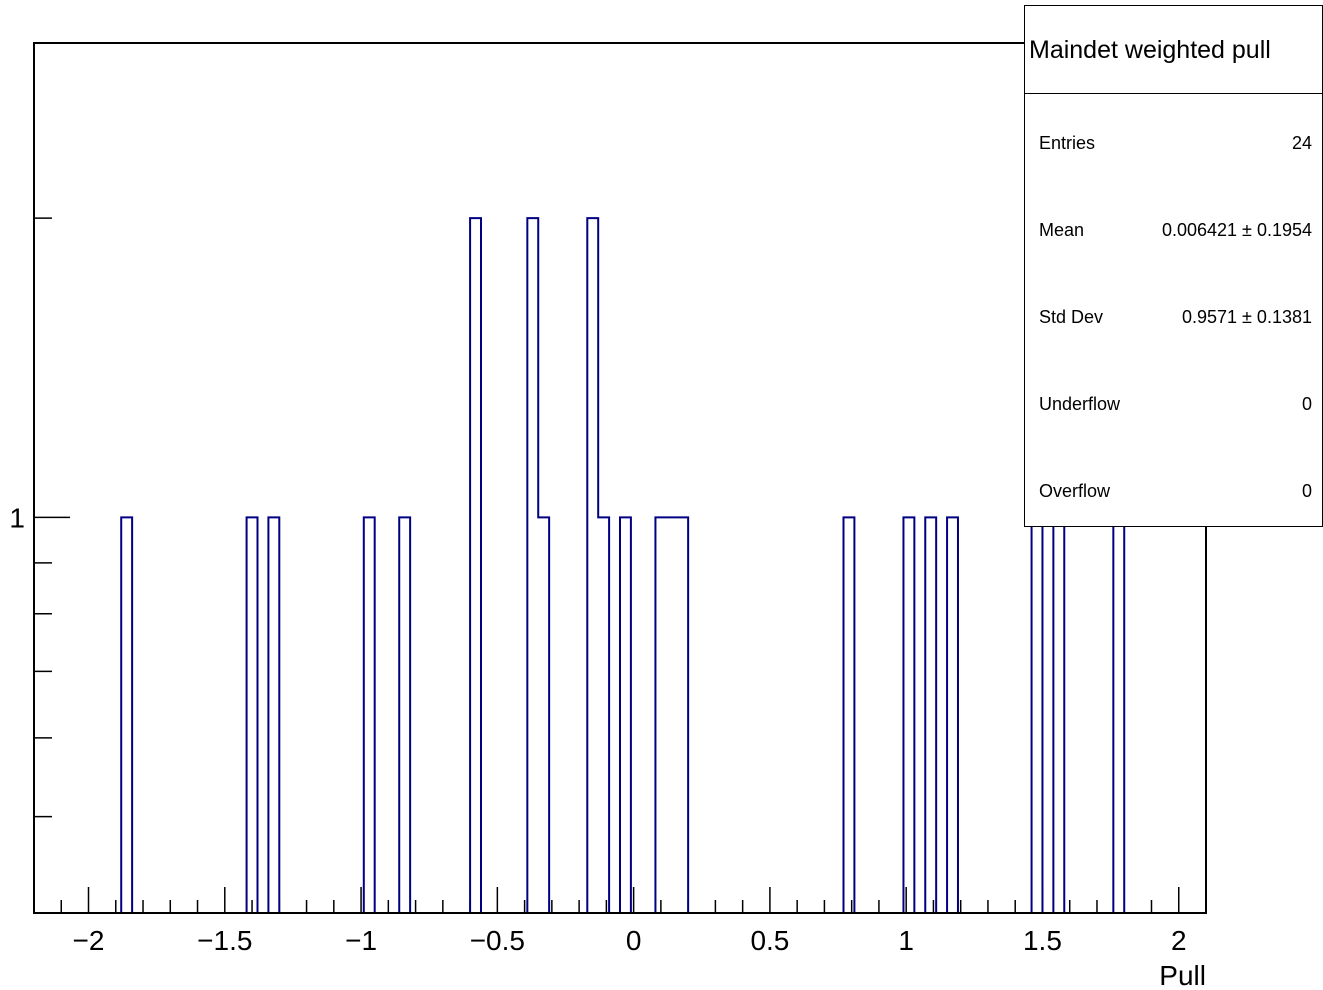  I want to click on stats-row-entries: Entries 24, so click(1175, 143).